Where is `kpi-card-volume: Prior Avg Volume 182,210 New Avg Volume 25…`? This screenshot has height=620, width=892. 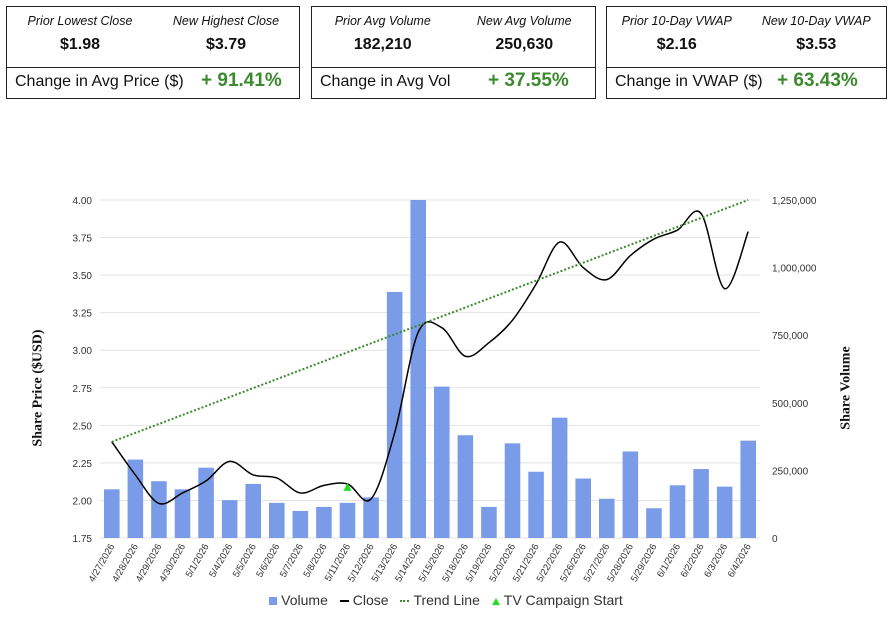
kpi-card-volume: Prior Avg Volume 182,210 New Avg Volume 25… is located at coordinates (453, 52).